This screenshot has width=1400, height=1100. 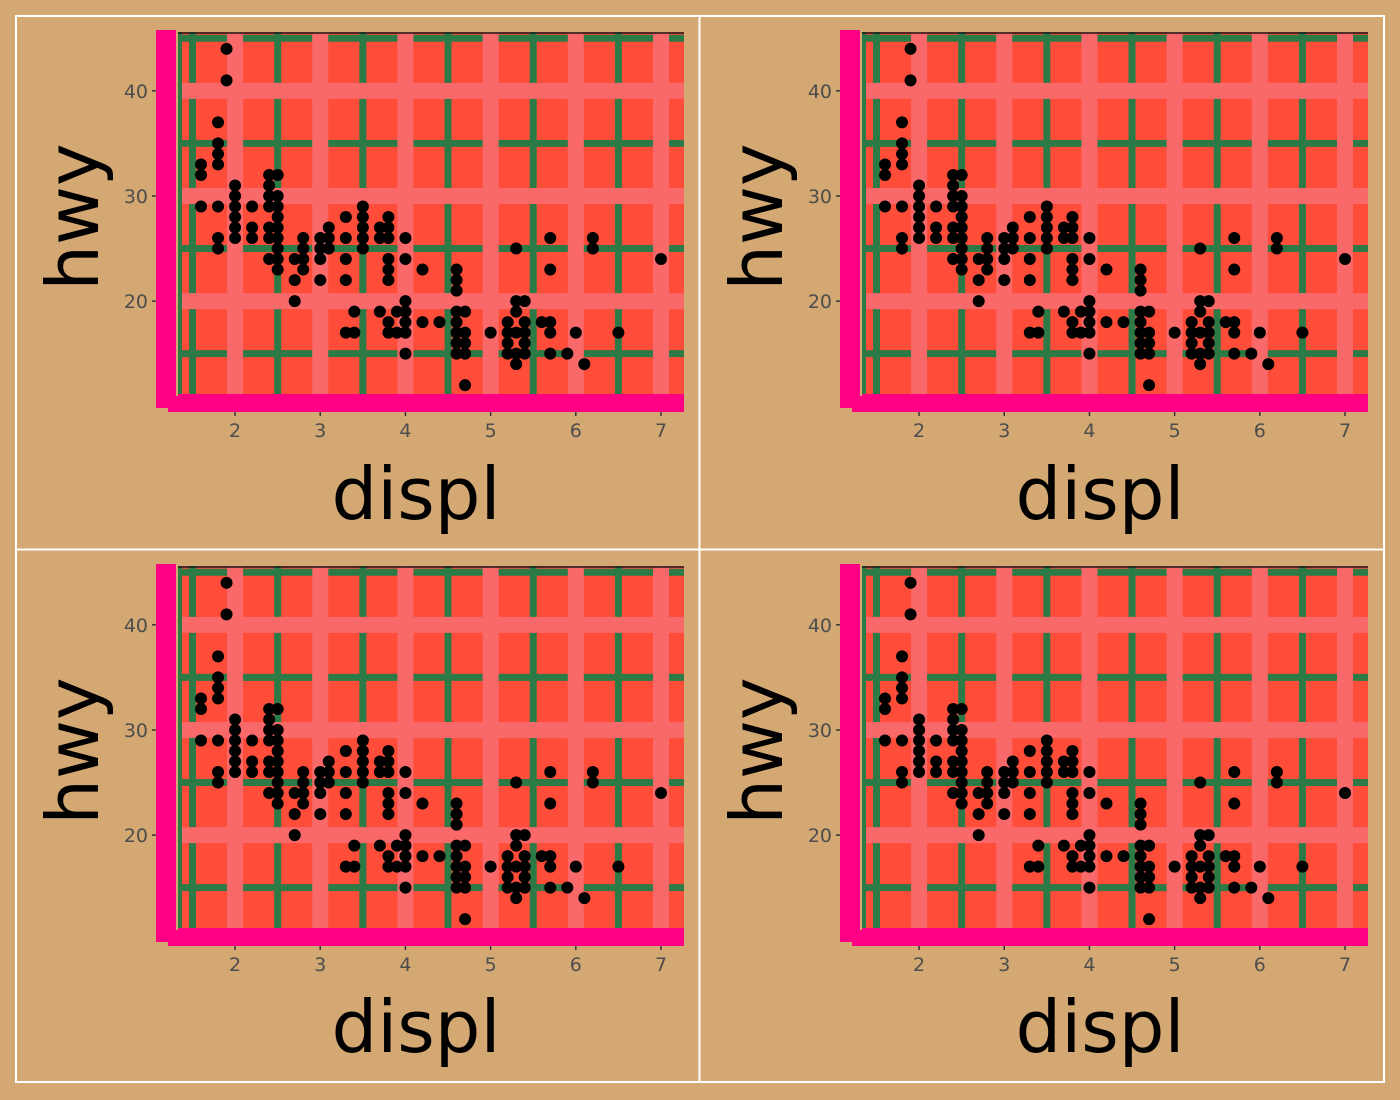 What do you see at coordinates (820, 197) in the screenshot?
I see `y-tick-label: 30` at bounding box center [820, 197].